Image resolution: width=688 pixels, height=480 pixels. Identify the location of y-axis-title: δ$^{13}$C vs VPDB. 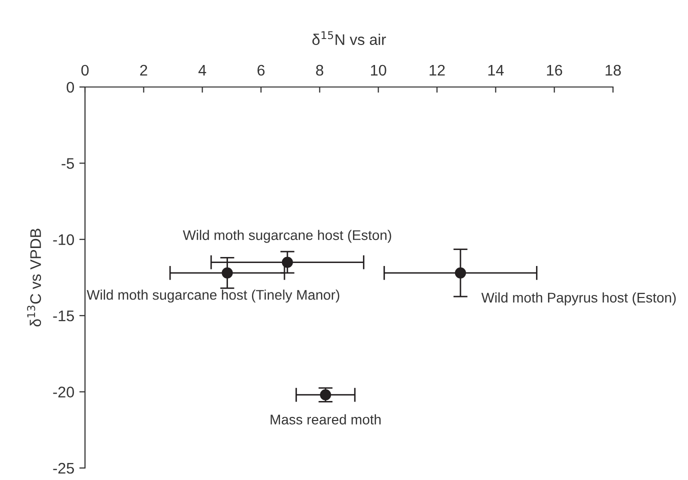
(34, 277).